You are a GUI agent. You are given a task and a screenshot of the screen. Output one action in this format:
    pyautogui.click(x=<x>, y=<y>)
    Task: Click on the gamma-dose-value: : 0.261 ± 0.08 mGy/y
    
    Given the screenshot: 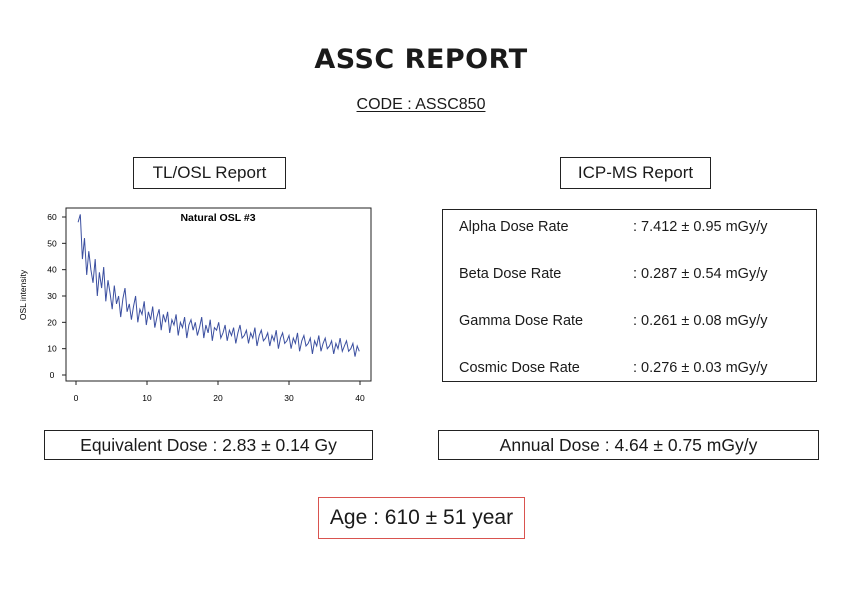 What is the action you would take?
    pyautogui.click(x=700, y=321)
    